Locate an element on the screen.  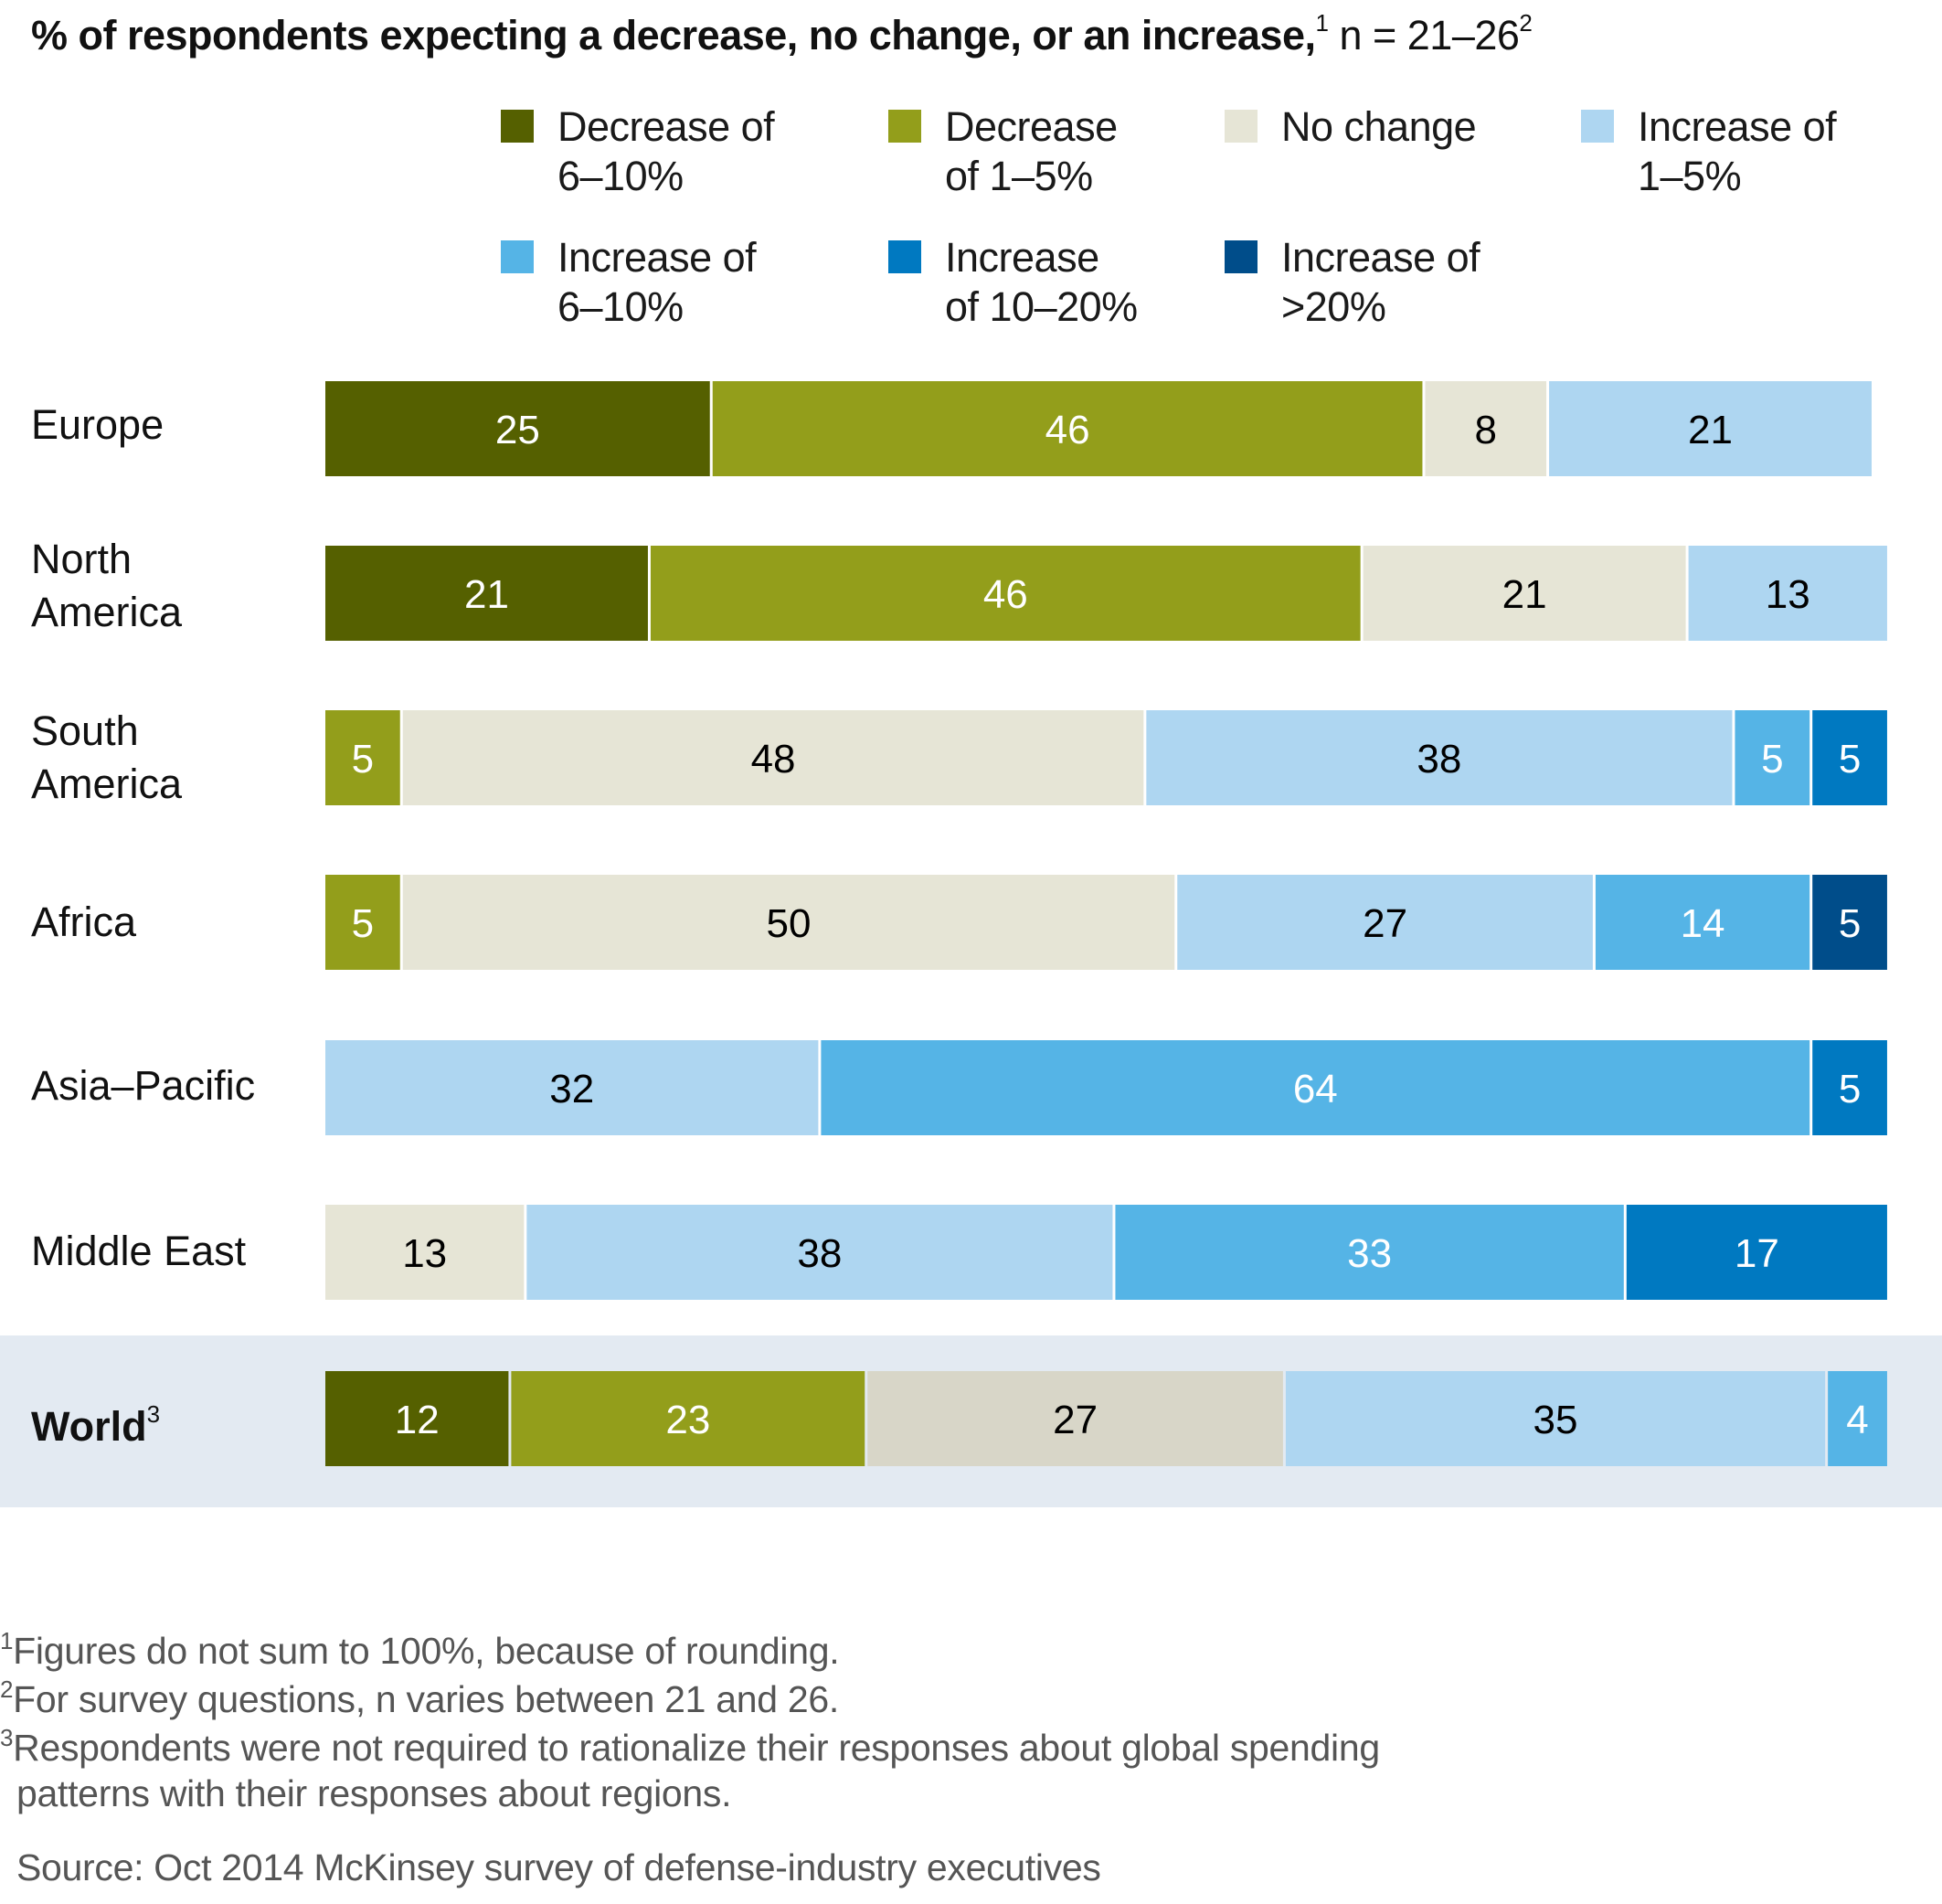
category-label-text: Europe is located at coordinates (97, 425).